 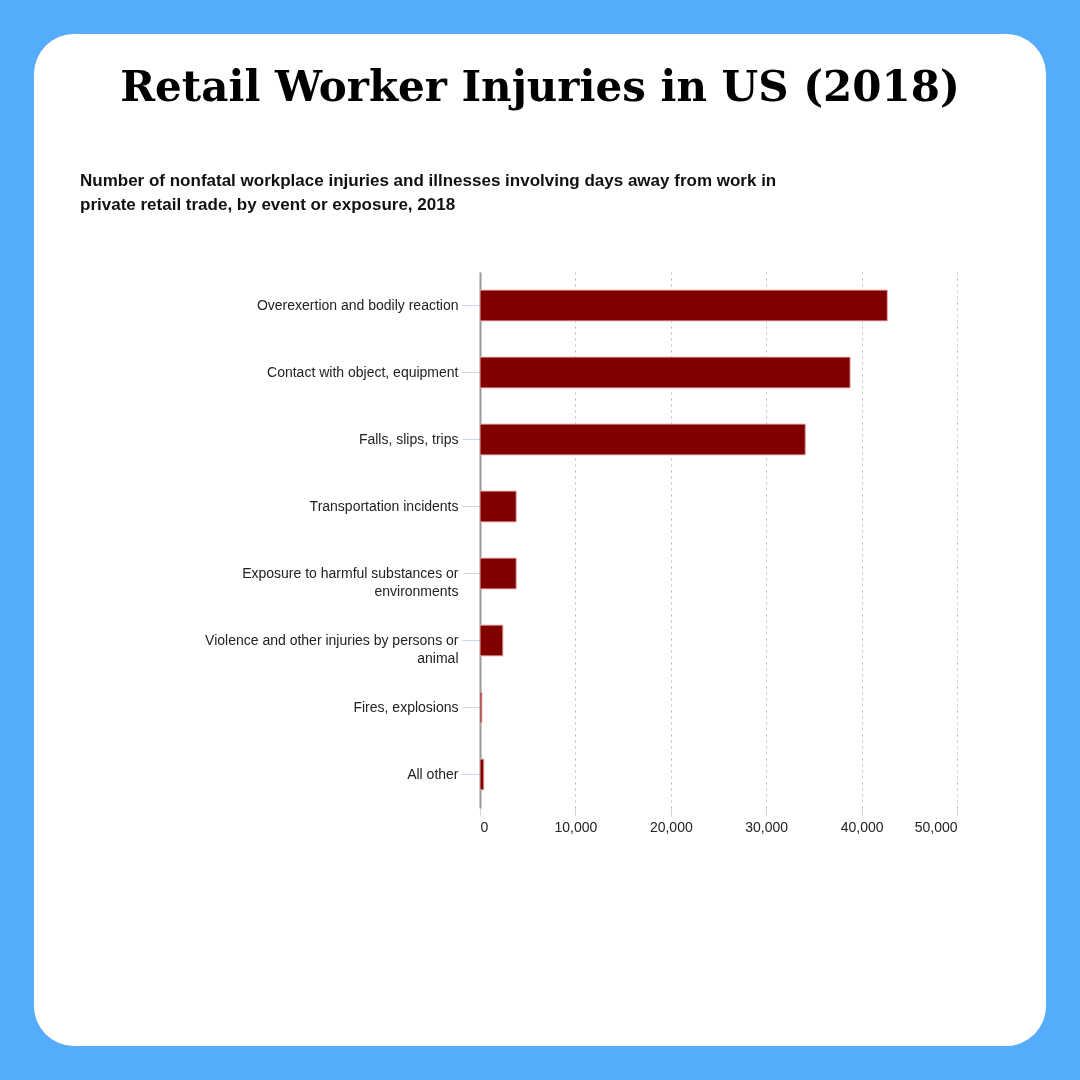 What do you see at coordinates (484, 826) in the screenshot?
I see `x-tick-label: 0` at bounding box center [484, 826].